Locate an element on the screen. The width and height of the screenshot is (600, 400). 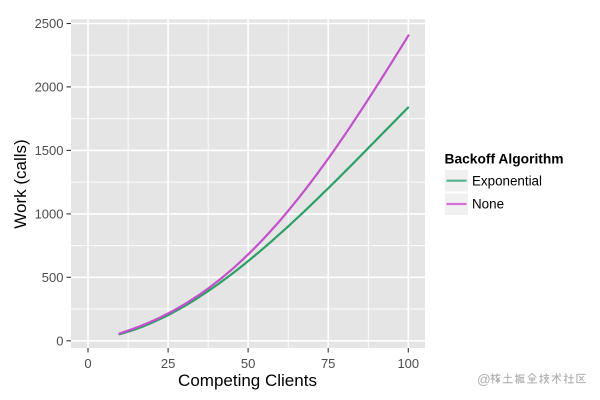
svg-text: 50 is located at coordinates (248, 363).